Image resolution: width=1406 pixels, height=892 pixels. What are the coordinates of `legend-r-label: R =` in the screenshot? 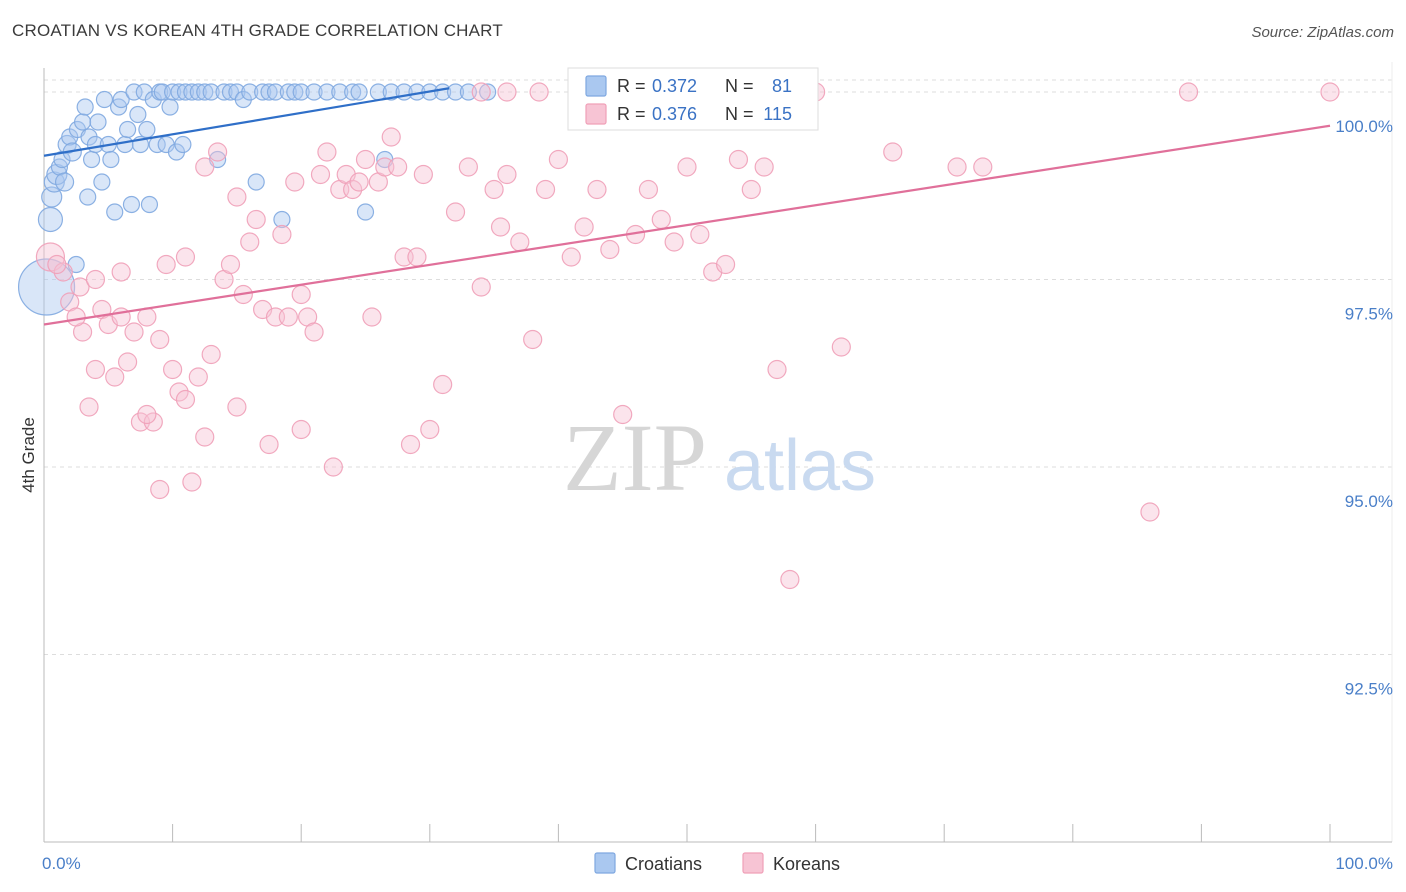 It's located at (631, 114).